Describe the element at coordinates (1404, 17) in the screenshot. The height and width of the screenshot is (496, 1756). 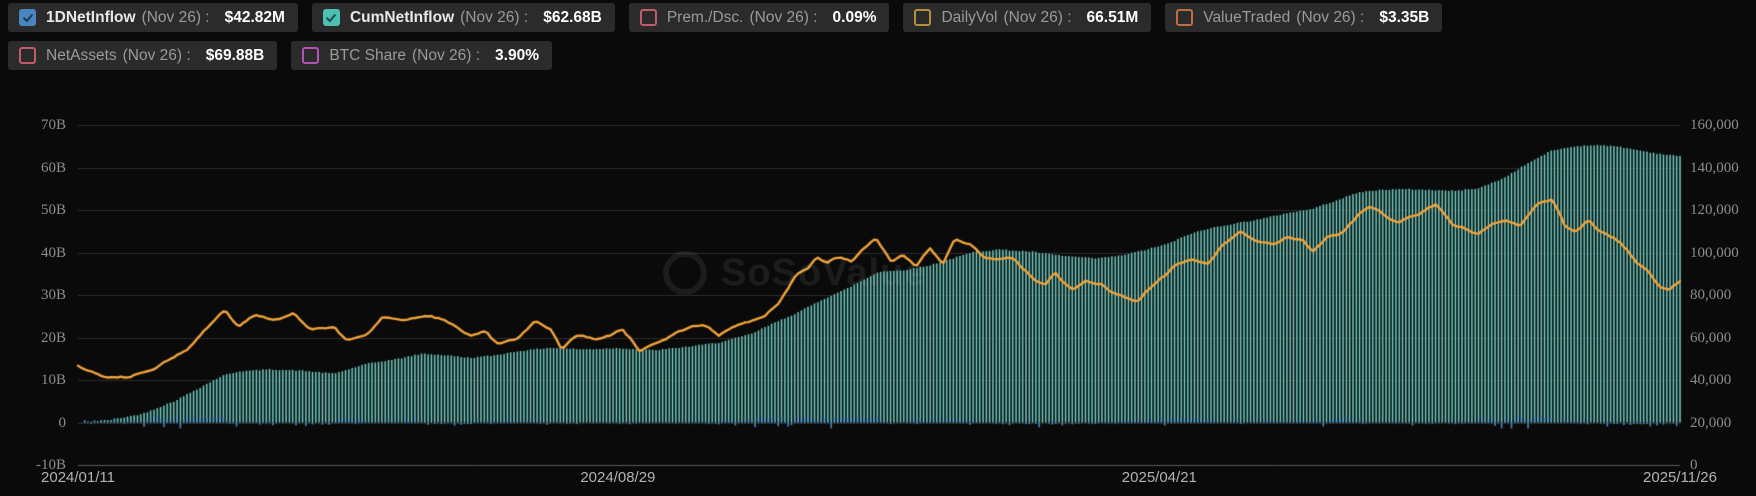
I see `legend-value-value-traded: $3.35B` at that location.